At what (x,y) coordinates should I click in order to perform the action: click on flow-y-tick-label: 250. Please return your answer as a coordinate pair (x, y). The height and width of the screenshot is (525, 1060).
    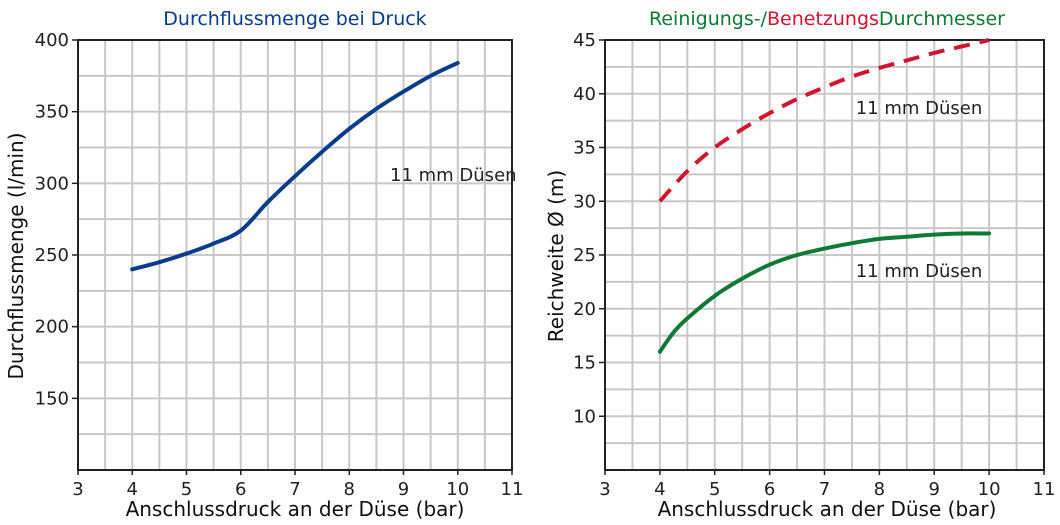
    Looking at the image, I should click on (52, 255).